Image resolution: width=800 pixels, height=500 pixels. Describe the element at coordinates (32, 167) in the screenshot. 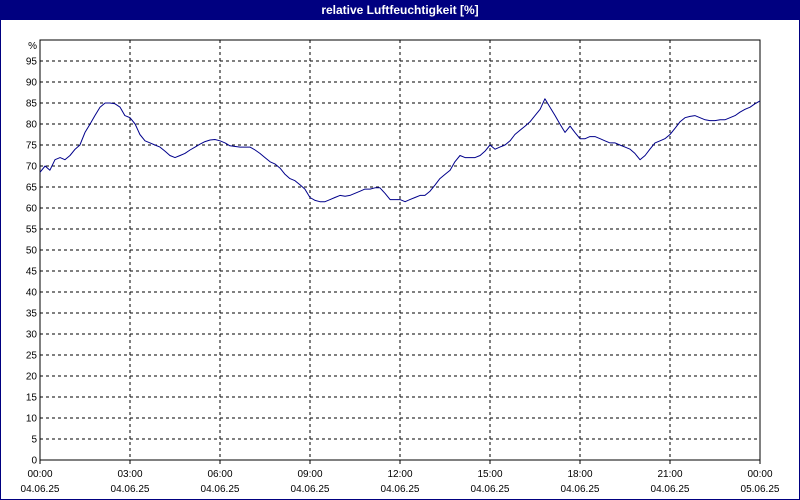

I see `y-tick-label: 70` at that location.